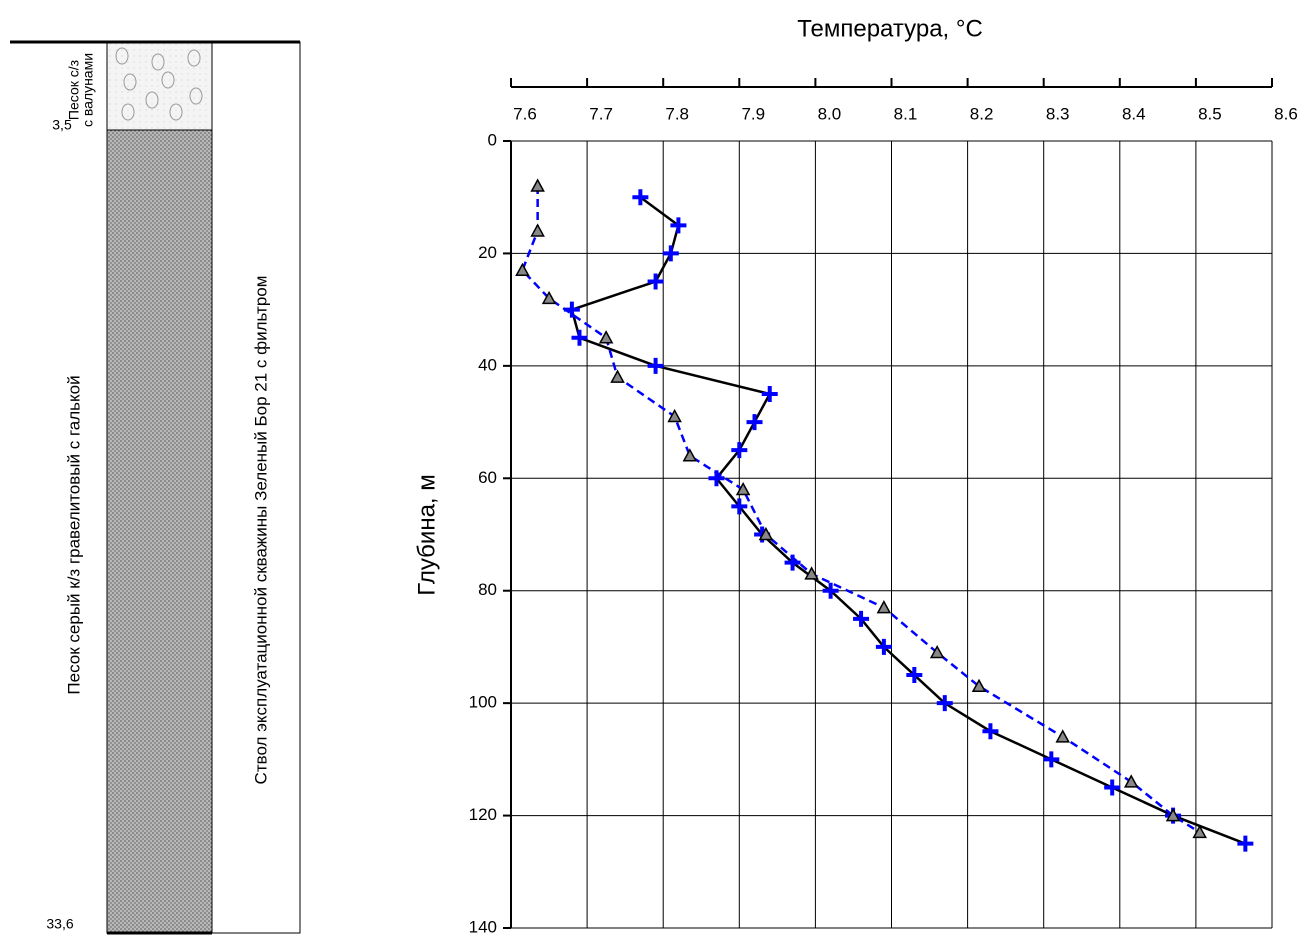 The image size is (1299, 938). Describe the element at coordinates (73, 534) in the screenshot. I see `layer-label: Песок серый к/з гравелитовый с галькой` at that location.